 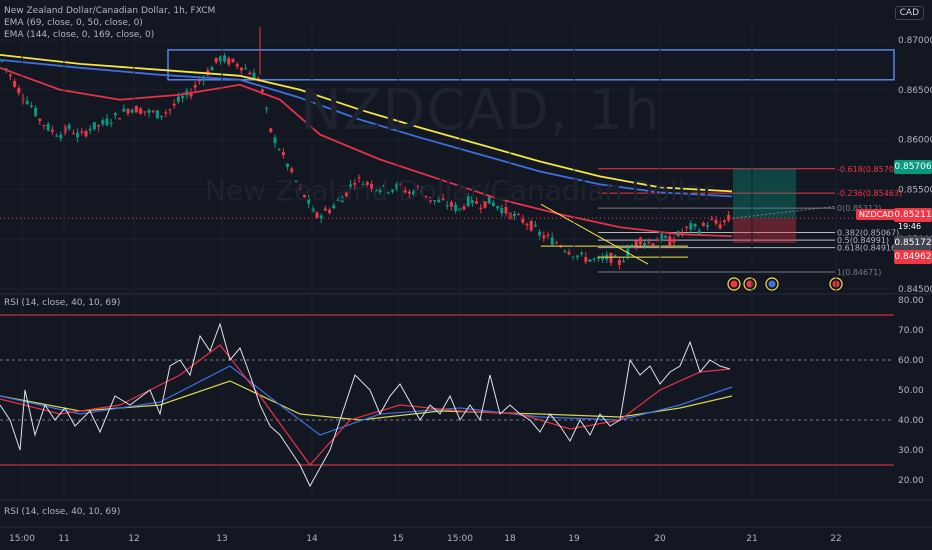 I want to click on time-tick-label: 12, so click(x=133, y=539).